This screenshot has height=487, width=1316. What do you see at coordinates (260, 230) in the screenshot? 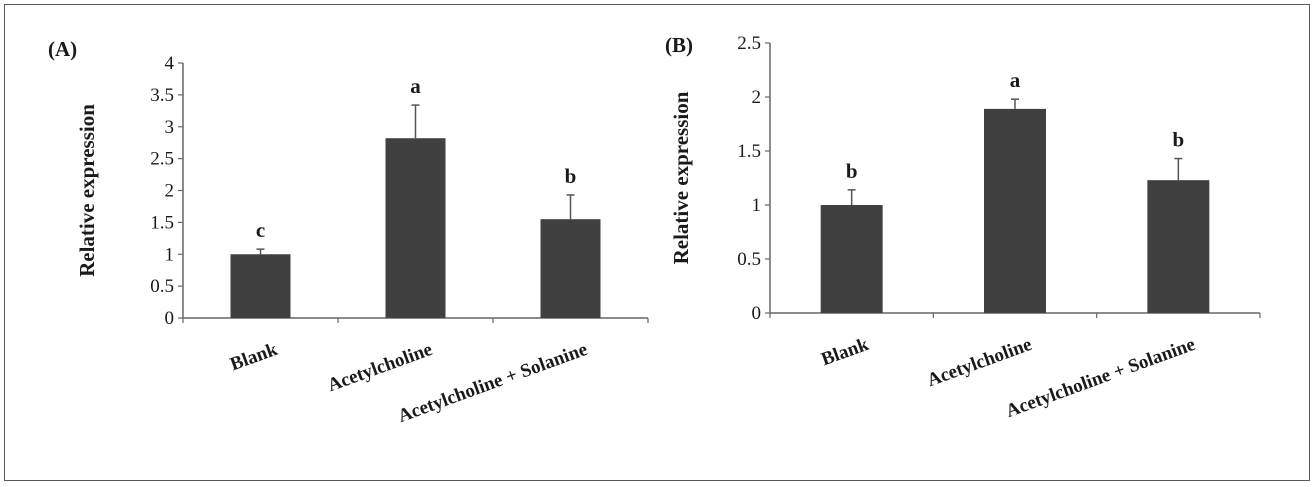
I see `significance-label: c` at bounding box center [260, 230].